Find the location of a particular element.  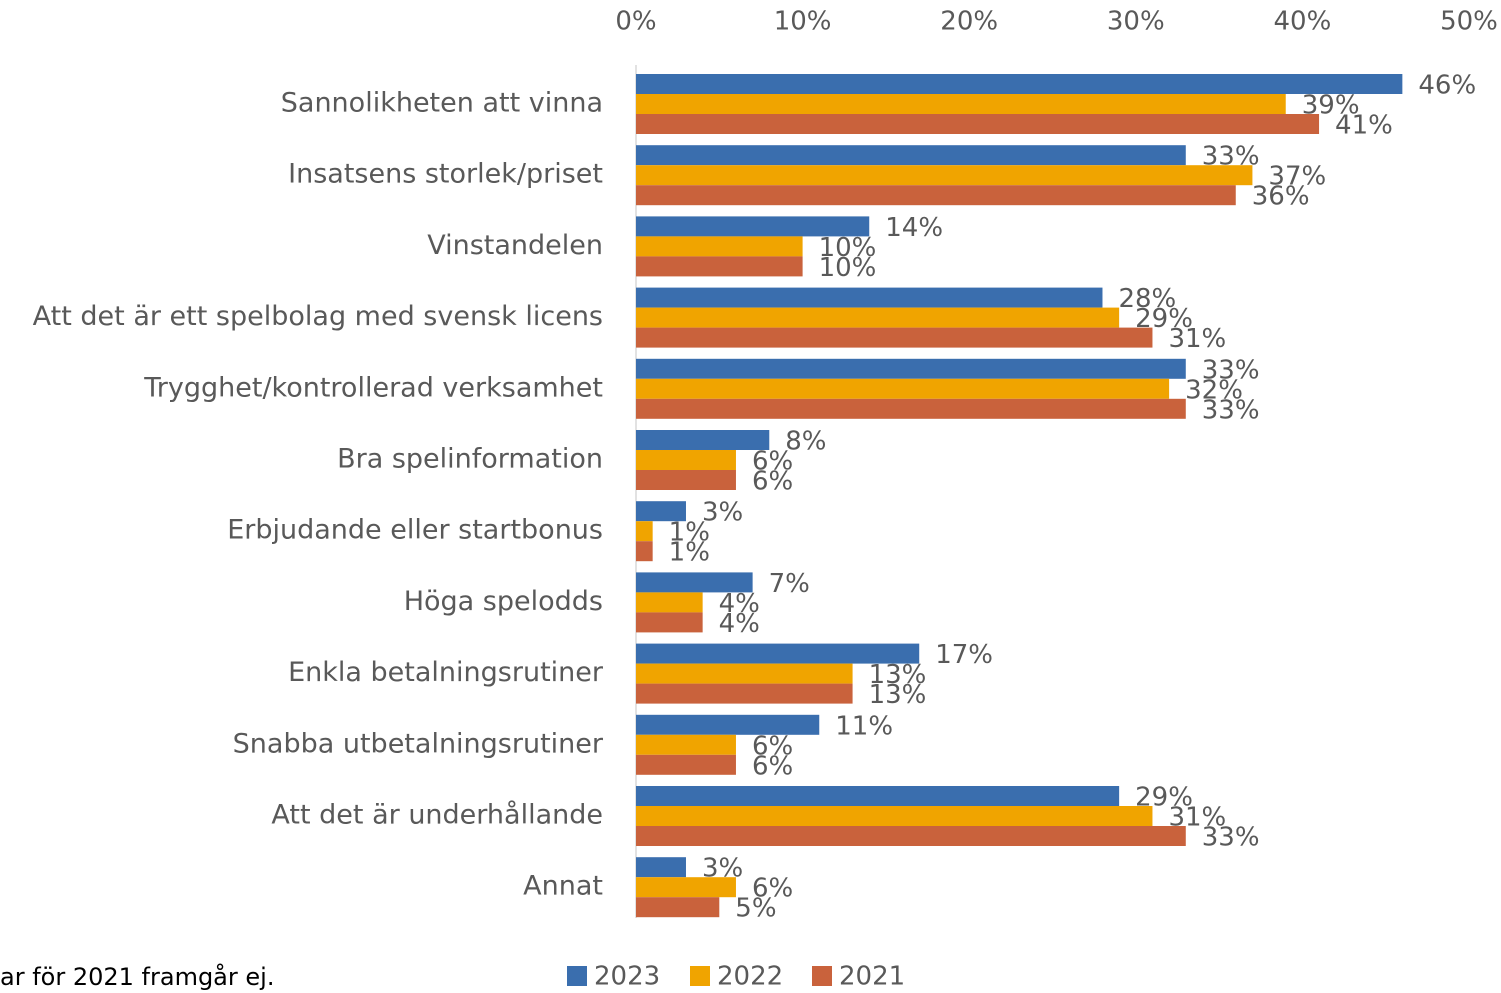

y-tick-label: Trygghet/kontrollerad verksamhet is located at coordinates (373, 387).